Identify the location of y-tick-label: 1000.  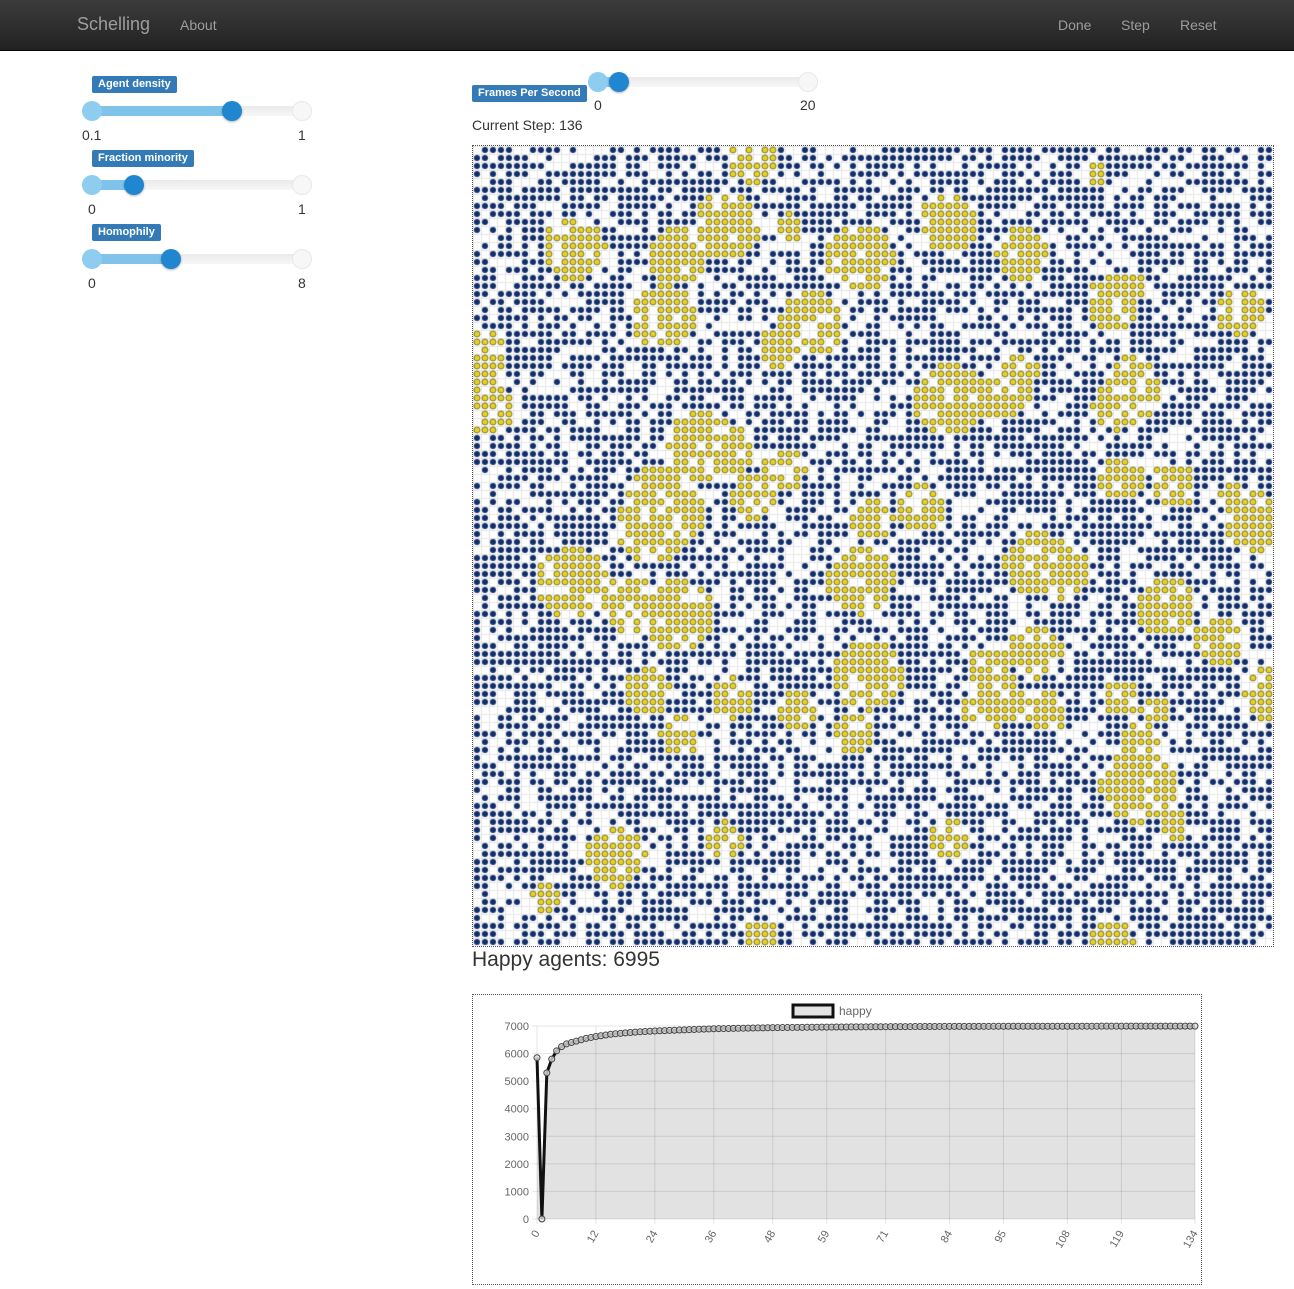
(517, 1192).